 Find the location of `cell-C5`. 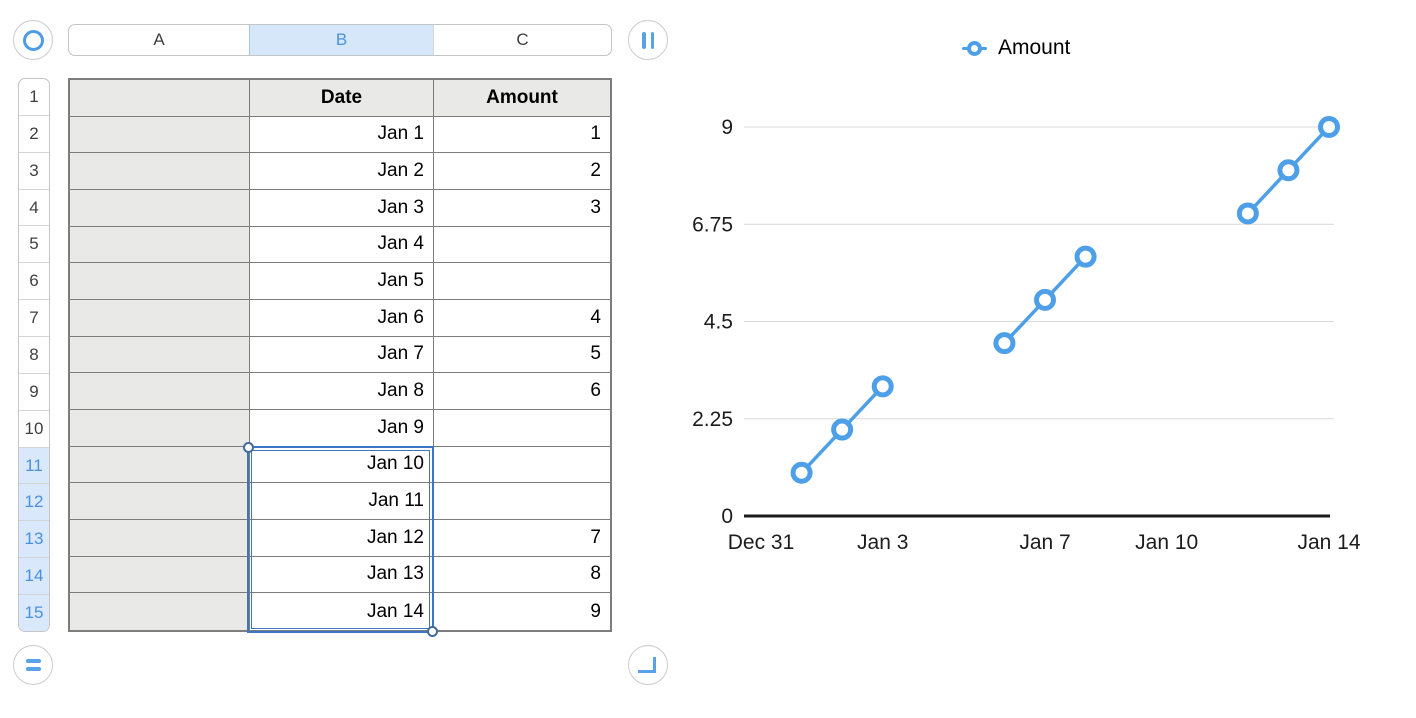

cell-C5 is located at coordinates (522, 245).